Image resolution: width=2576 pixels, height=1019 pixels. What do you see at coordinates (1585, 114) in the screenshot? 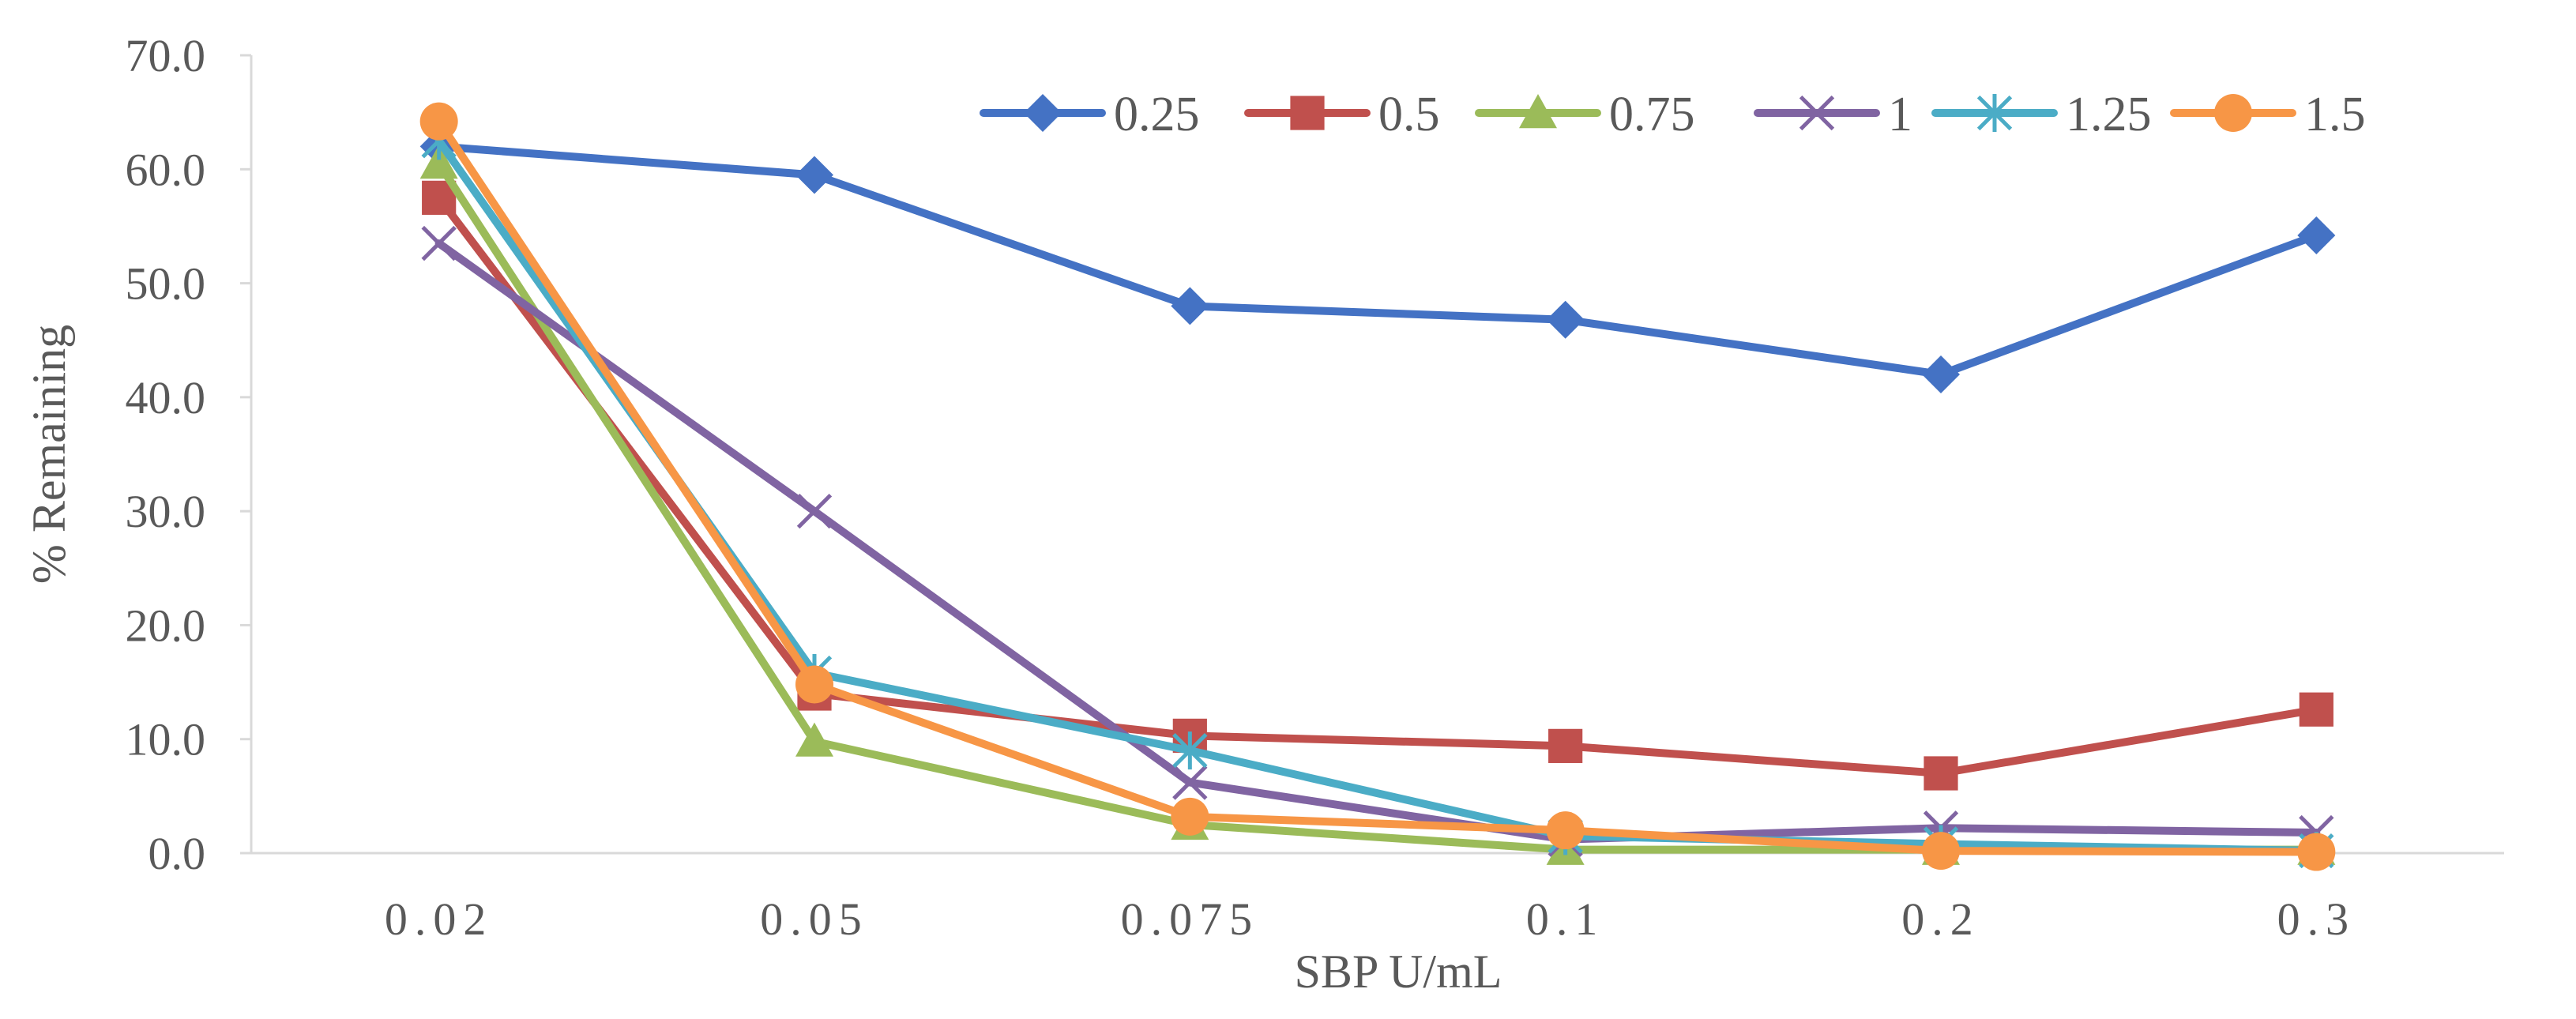
I see `legend-item: 0.75` at bounding box center [1585, 114].